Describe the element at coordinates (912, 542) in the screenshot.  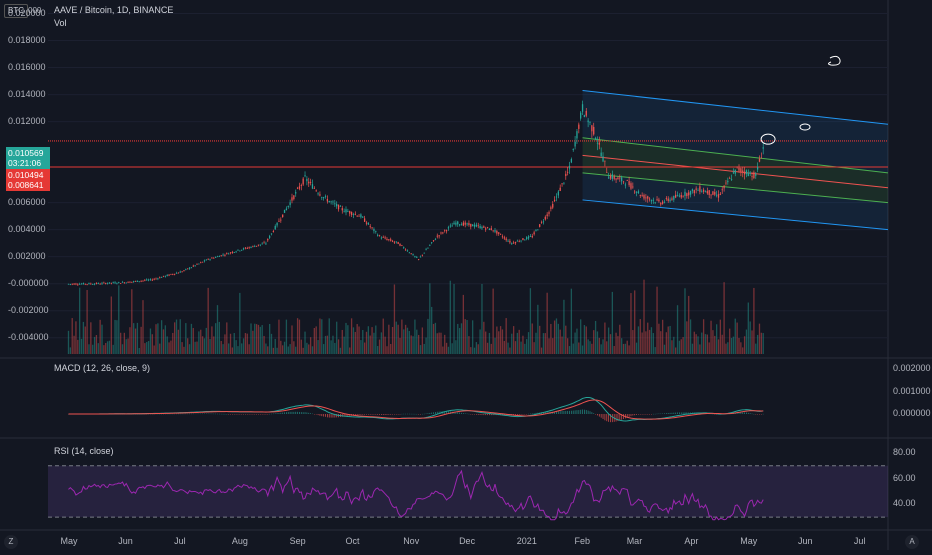
I see `auto-scale-button: A` at that location.